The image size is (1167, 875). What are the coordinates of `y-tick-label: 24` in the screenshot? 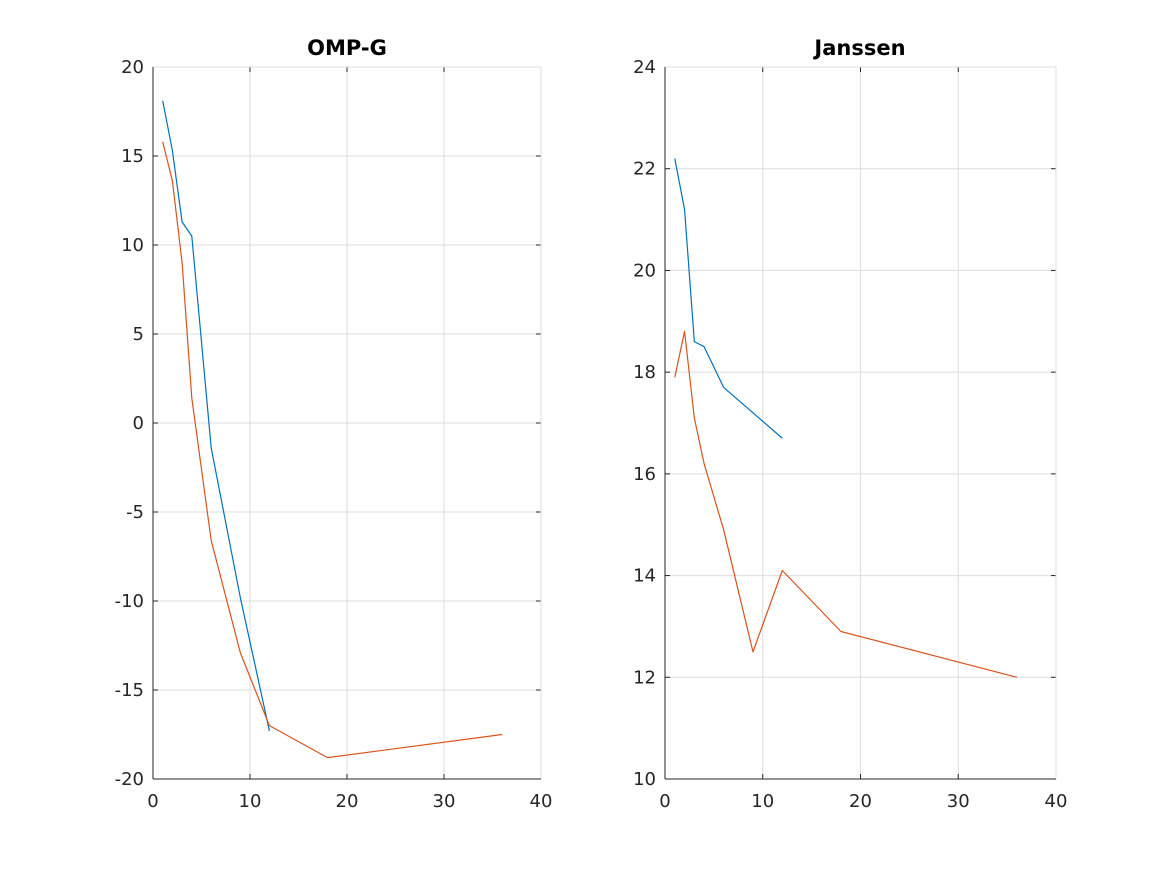 It's located at (644, 67).